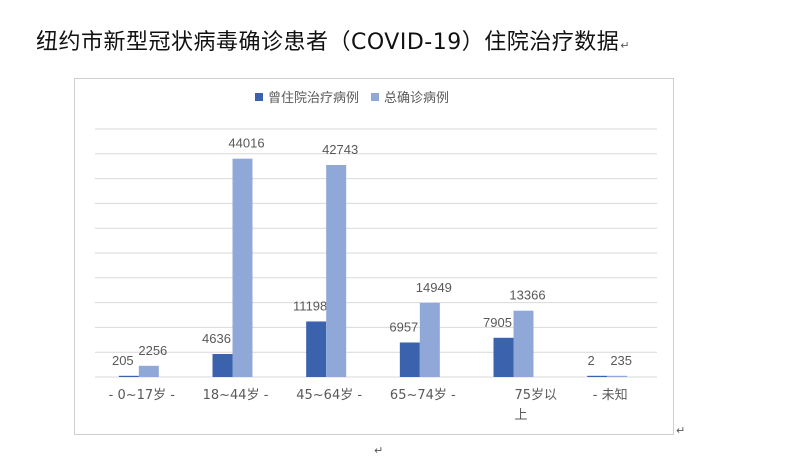  I want to click on data-label: 7905, so click(497, 322).